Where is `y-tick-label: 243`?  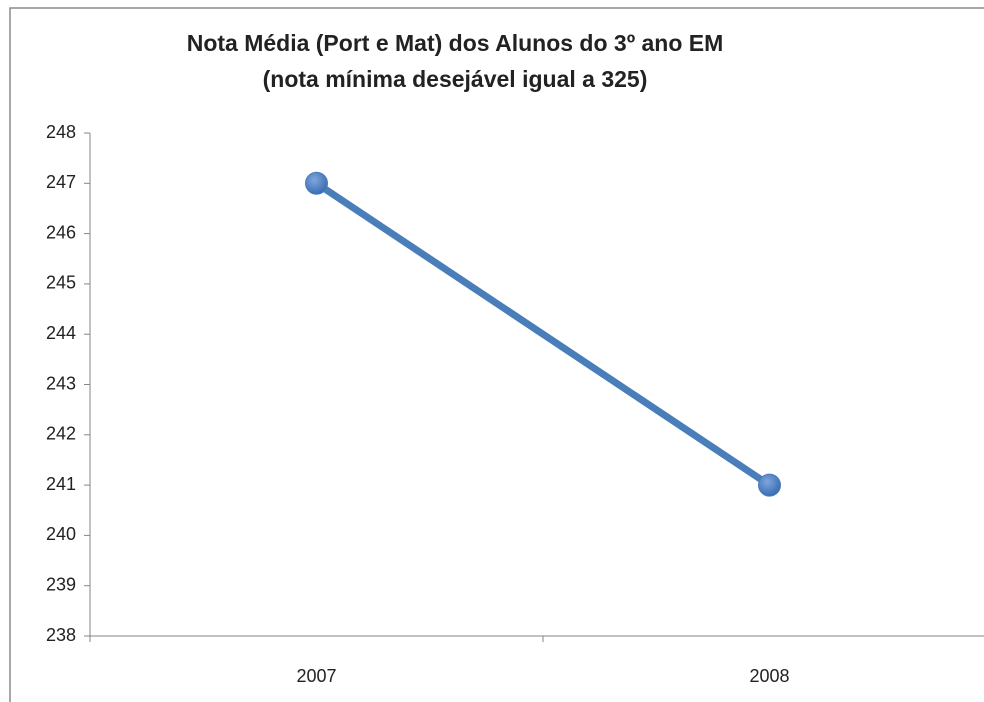 y-tick-label: 243 is located at coordinates (61, 383).